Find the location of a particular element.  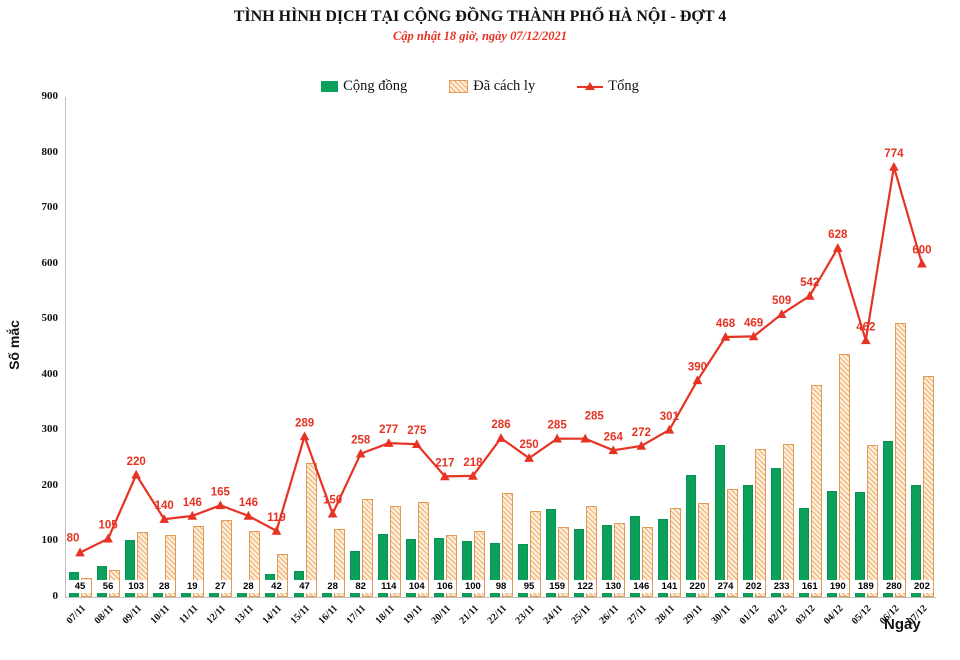

cong-dong-value-label: 56 is located at coordinates (108, 586).